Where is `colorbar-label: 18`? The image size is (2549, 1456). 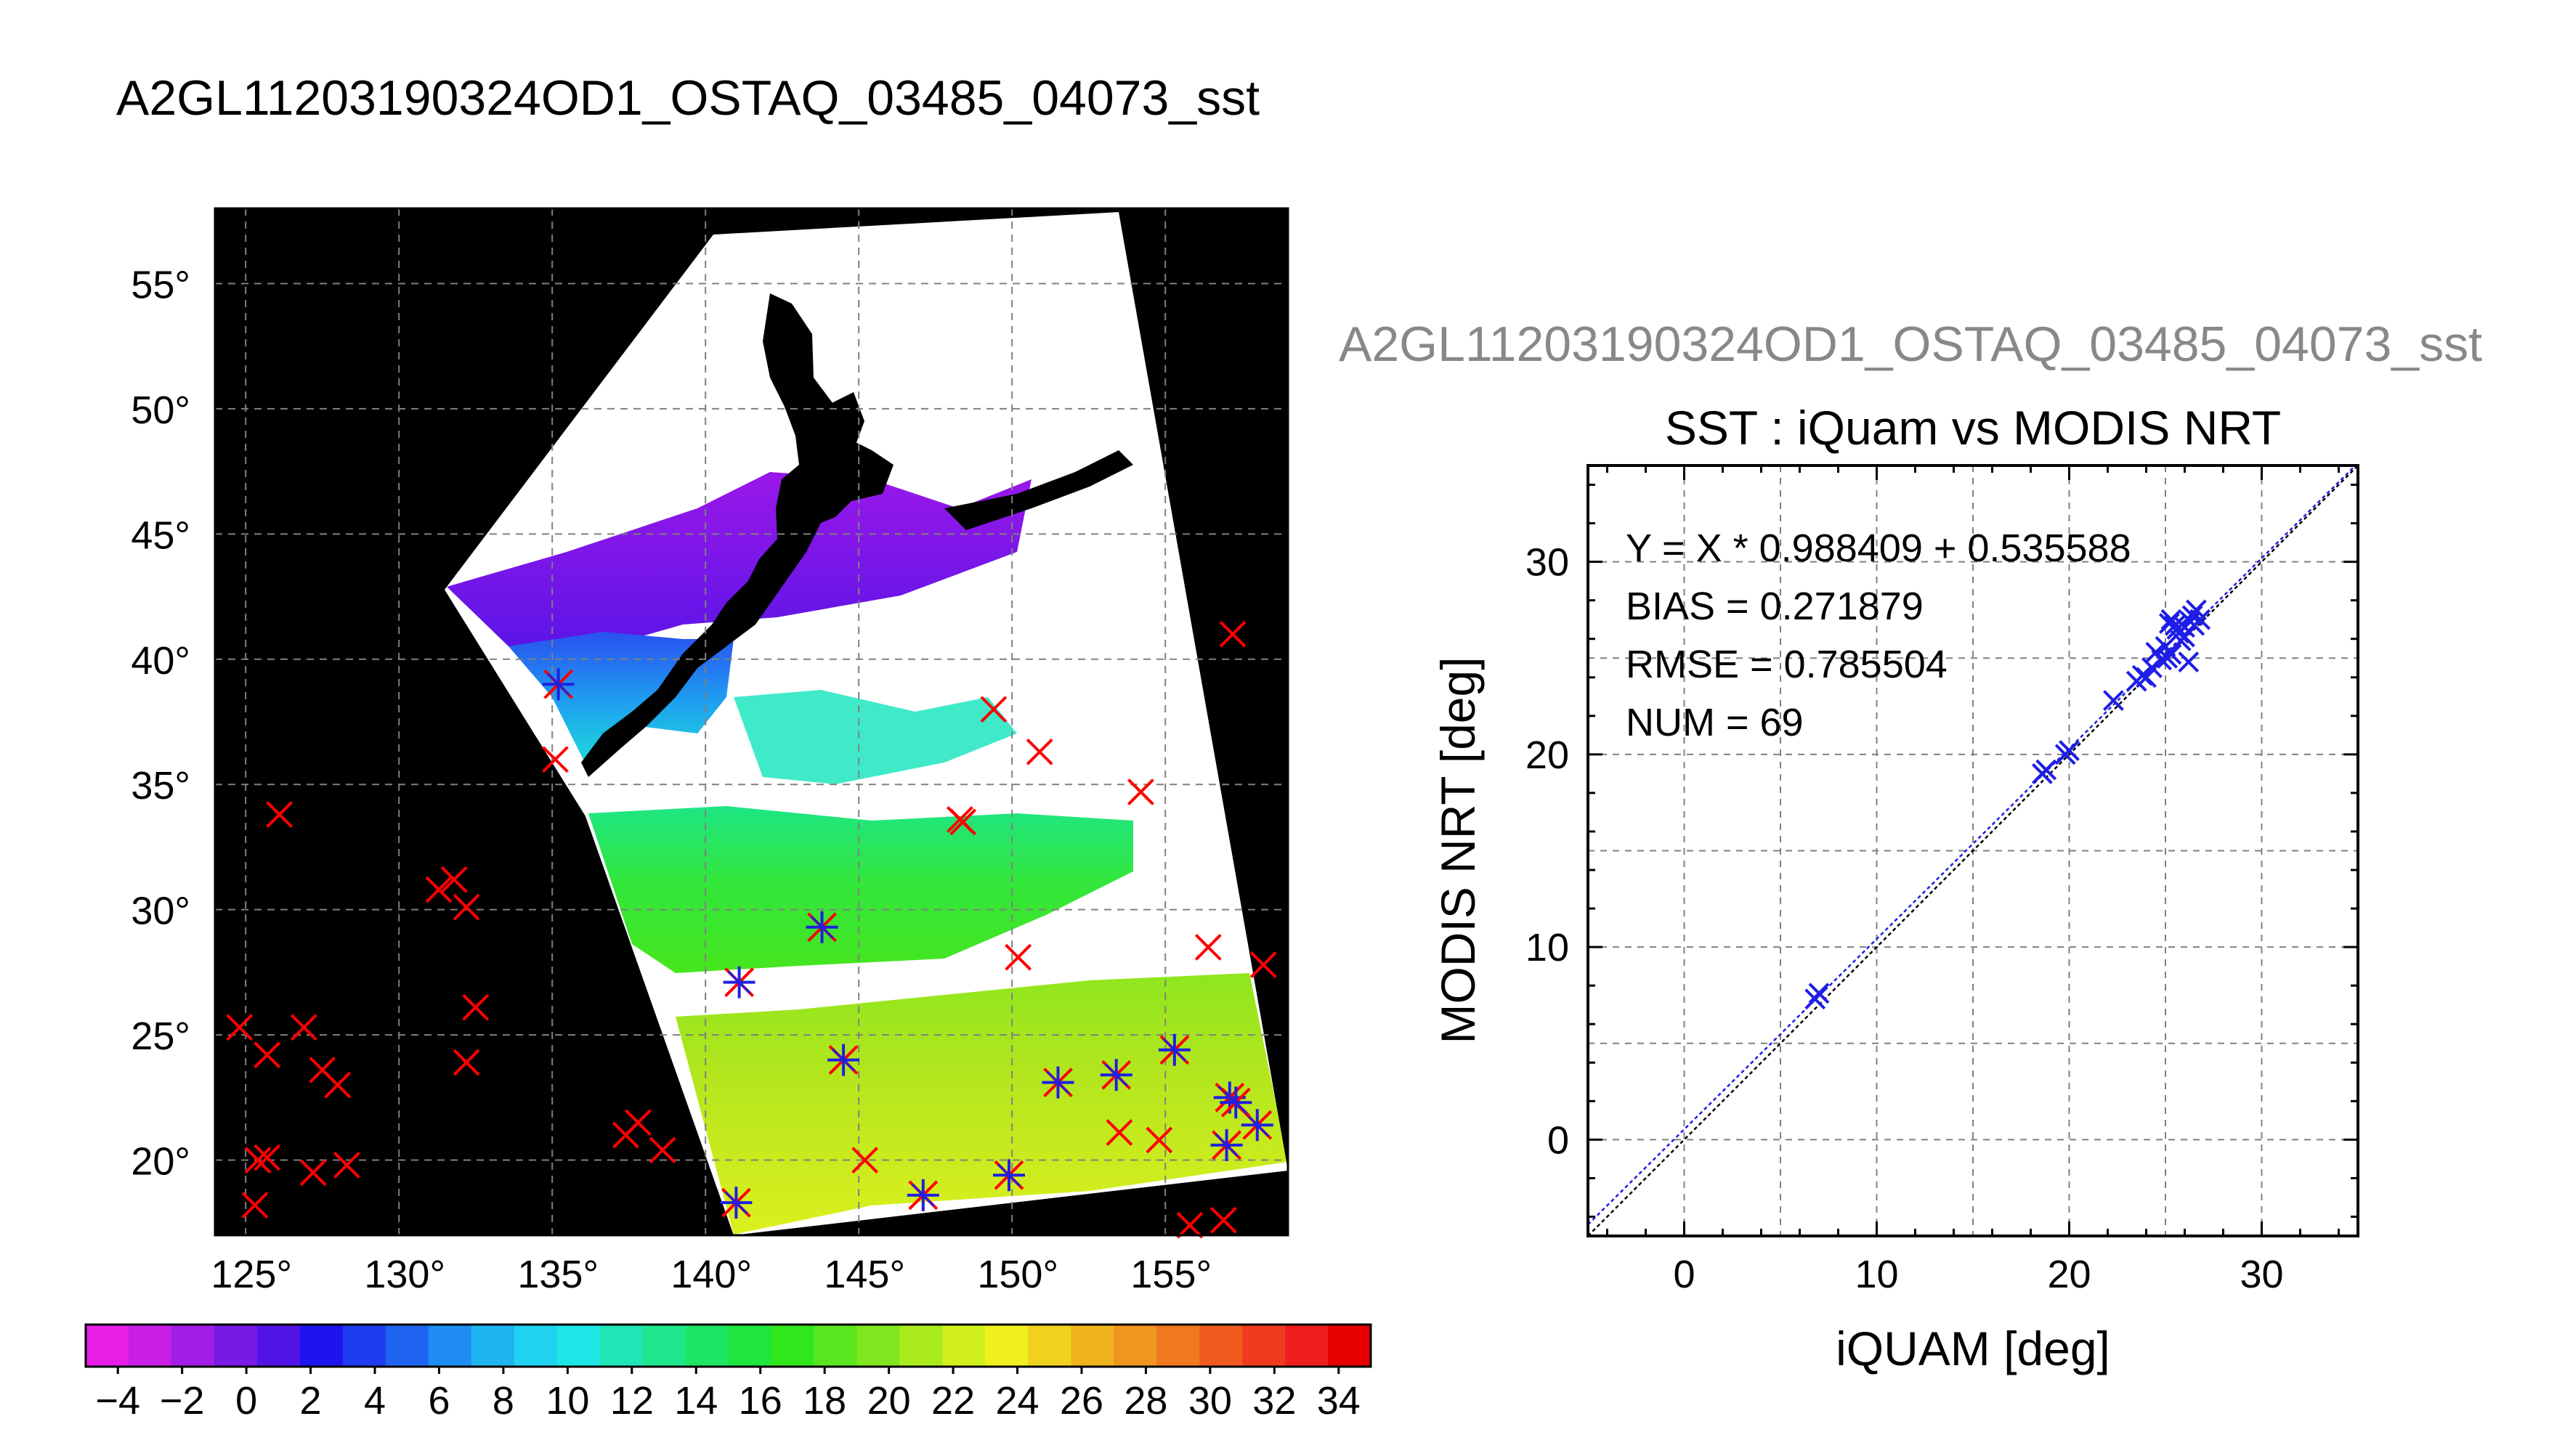 colorbar-label: 18 is located at coordinates (825, 1401).